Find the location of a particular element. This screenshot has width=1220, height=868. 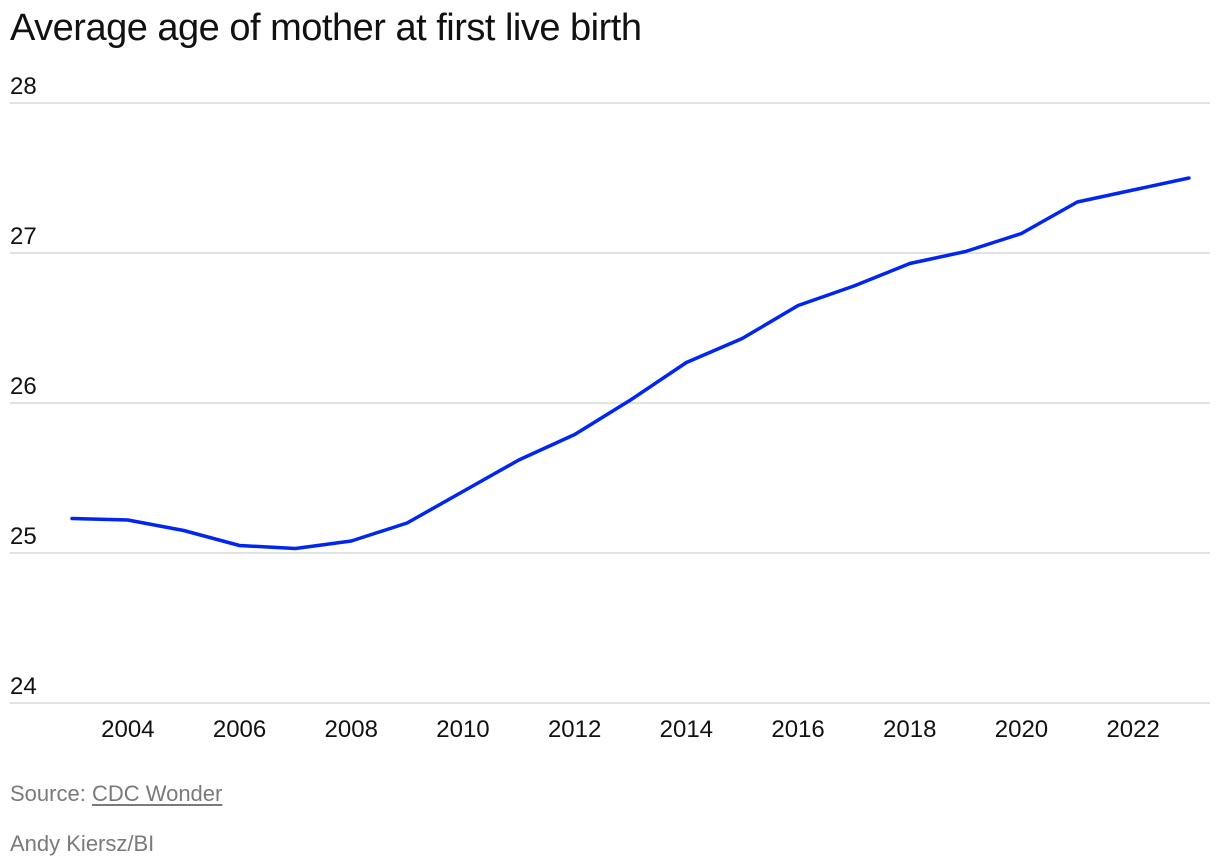

x-tick-label: 2020 is located at coordinates (1021, 729).